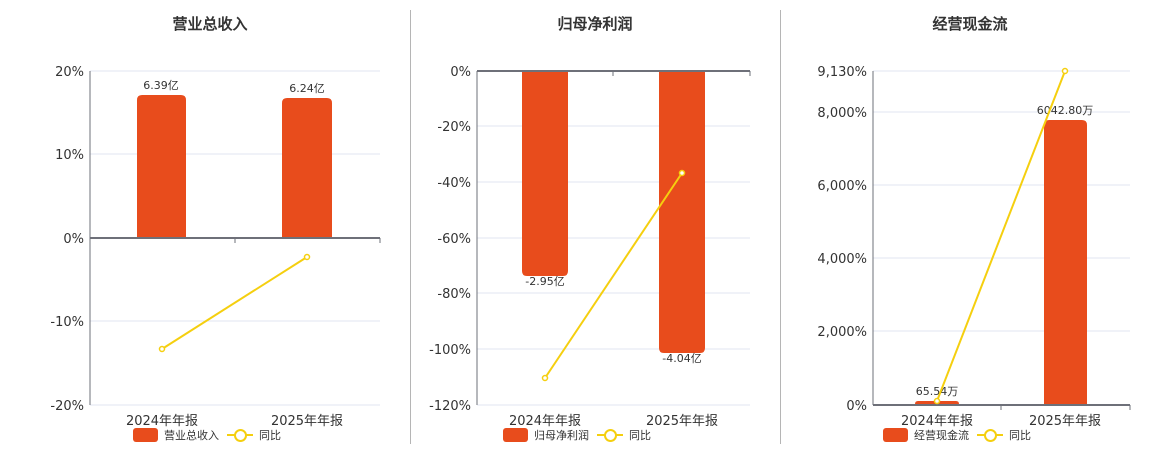 This screenshot has height=450, width=1160. I want to click on legend: 经营现金流 同比, so click(957, 435).